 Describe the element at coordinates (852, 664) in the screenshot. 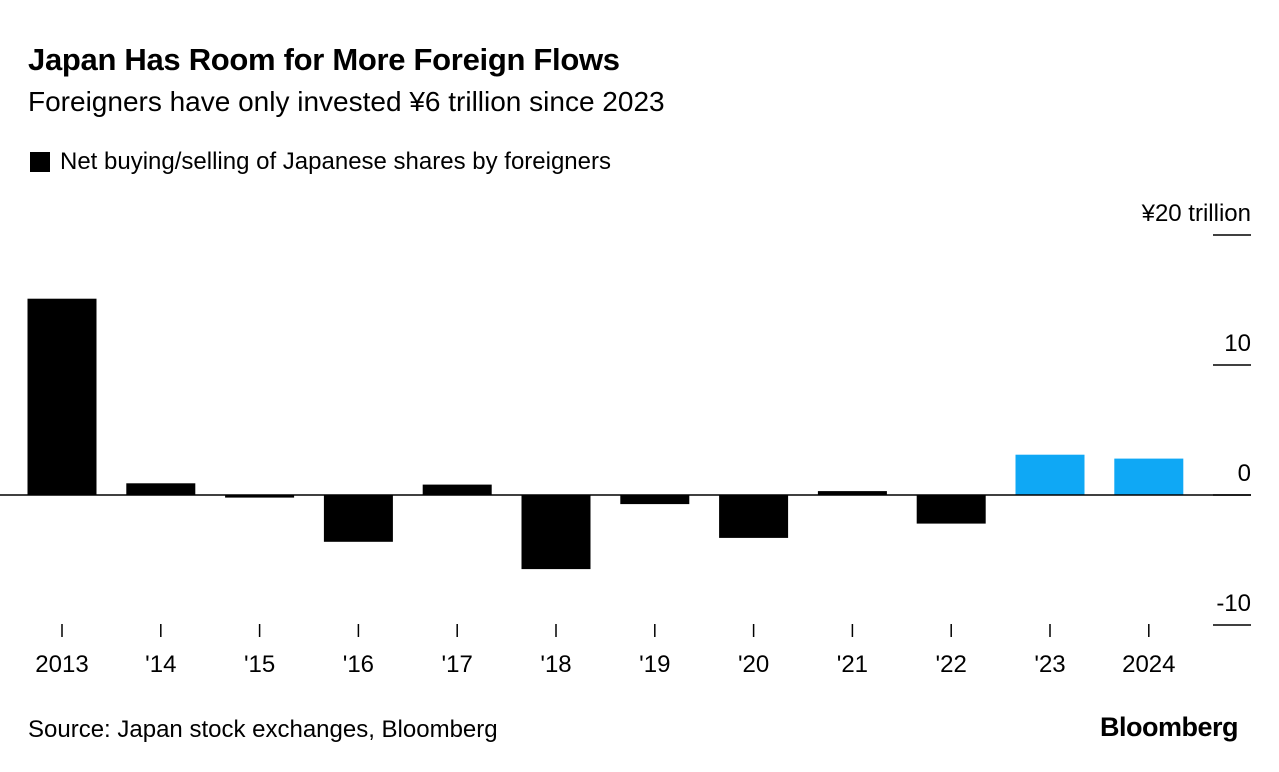

I see `x-tick-label: '21` at that location.